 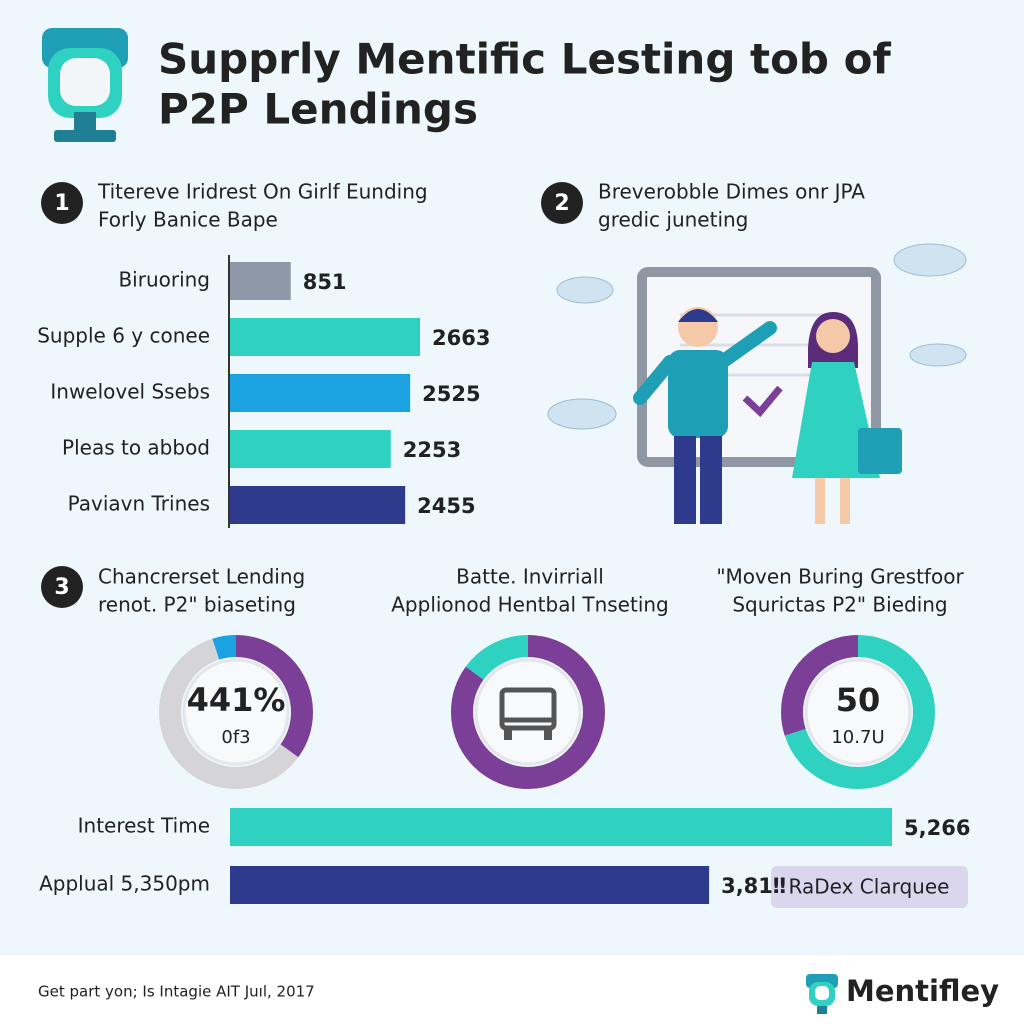 What do you see at coordinates (673, 220) in the screenshot?
I see `section-title: gredic juneting` at bounding box center [673, 220].